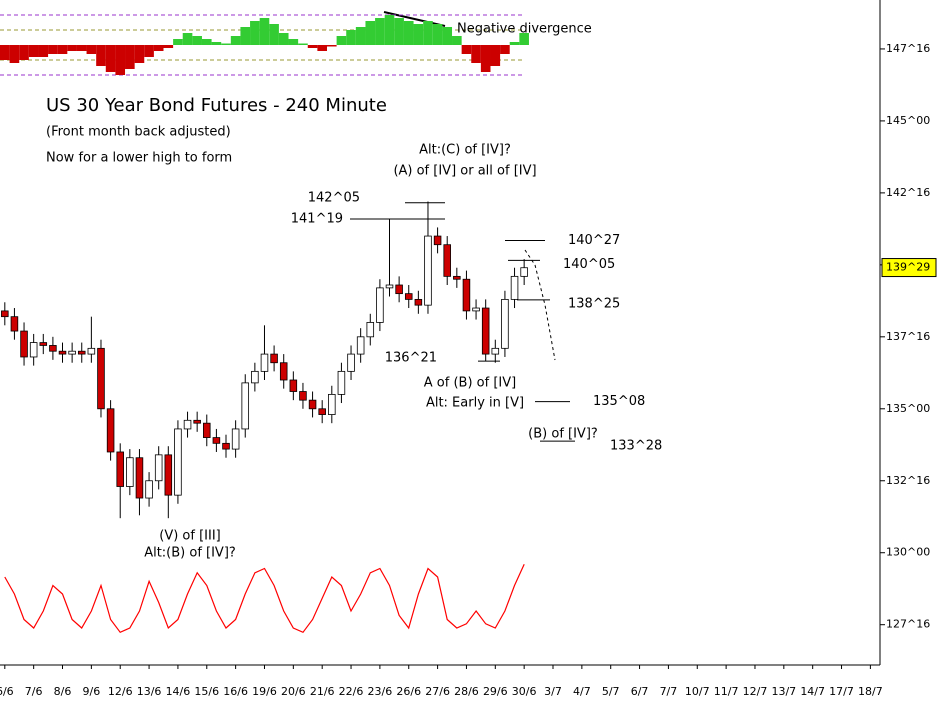  Describe the element at coordinates (524, 691) in the screenshot. I see `x-tick-label: 30/6` at that location.